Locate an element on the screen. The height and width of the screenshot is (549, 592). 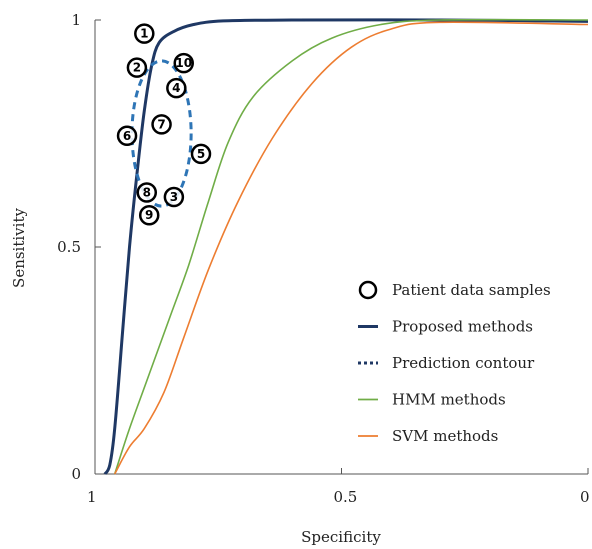
legend-label: SVM methods is located at coordinates (445, 436).